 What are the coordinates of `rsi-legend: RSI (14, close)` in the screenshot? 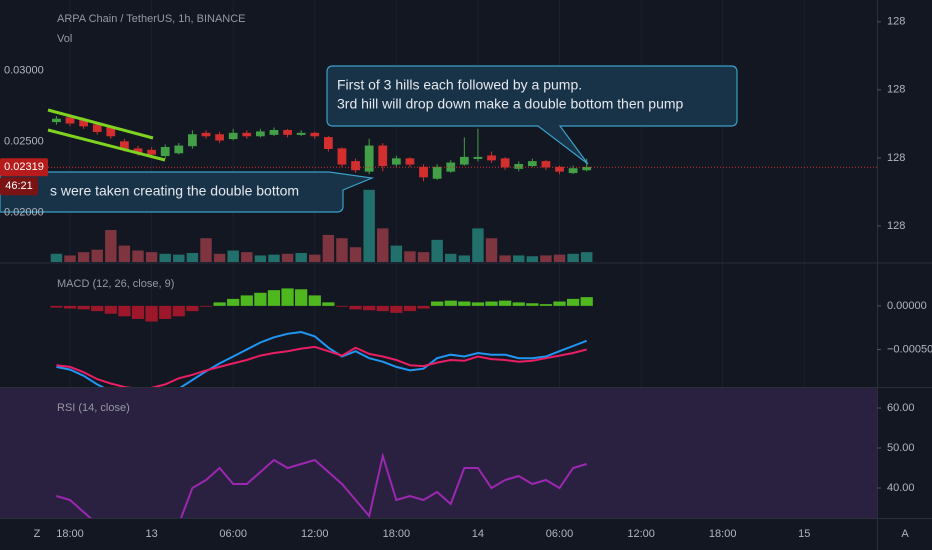 It's located at (93, 408).